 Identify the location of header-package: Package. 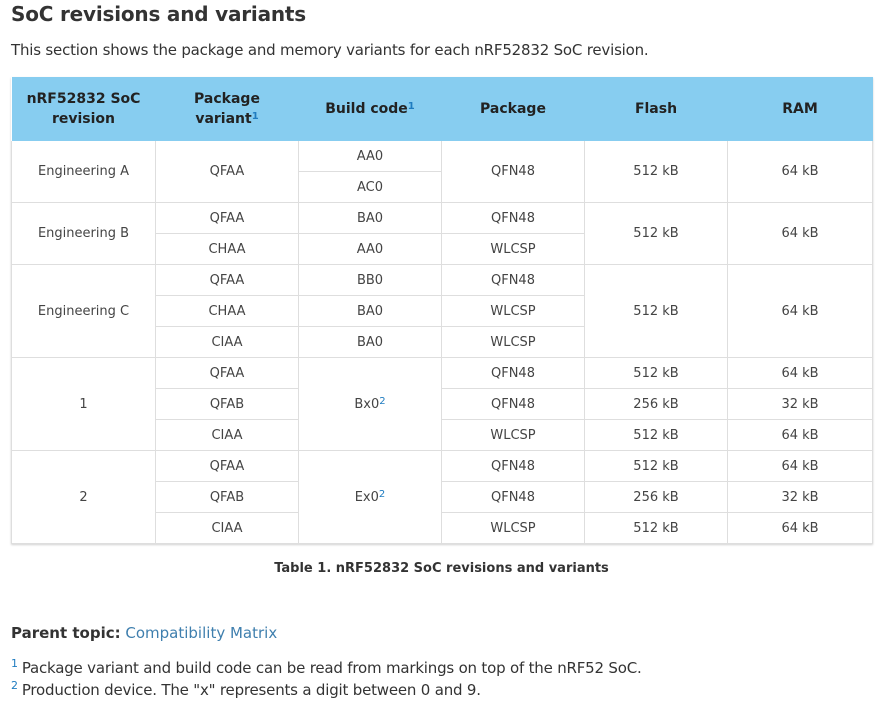
(513, 109).